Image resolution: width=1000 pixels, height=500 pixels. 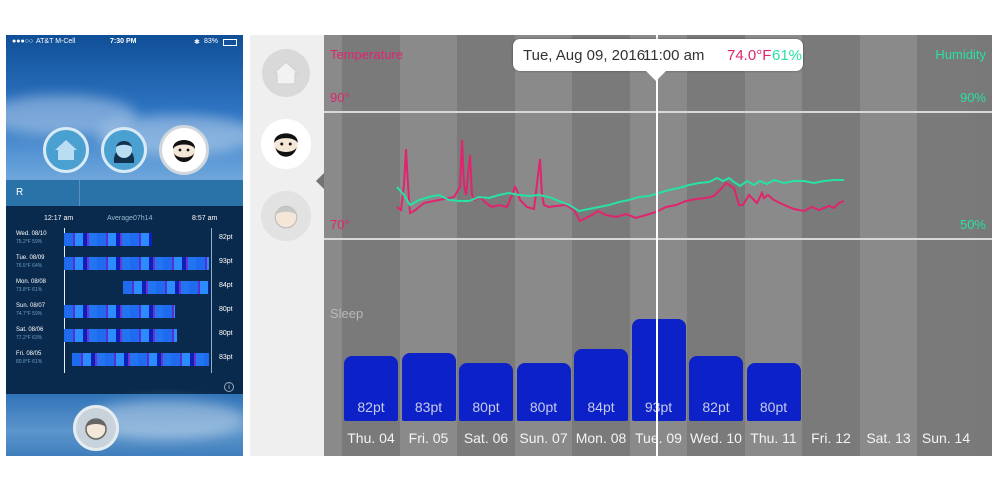 I want to click on battery-percent: 83%, so click(x=211, y=41).